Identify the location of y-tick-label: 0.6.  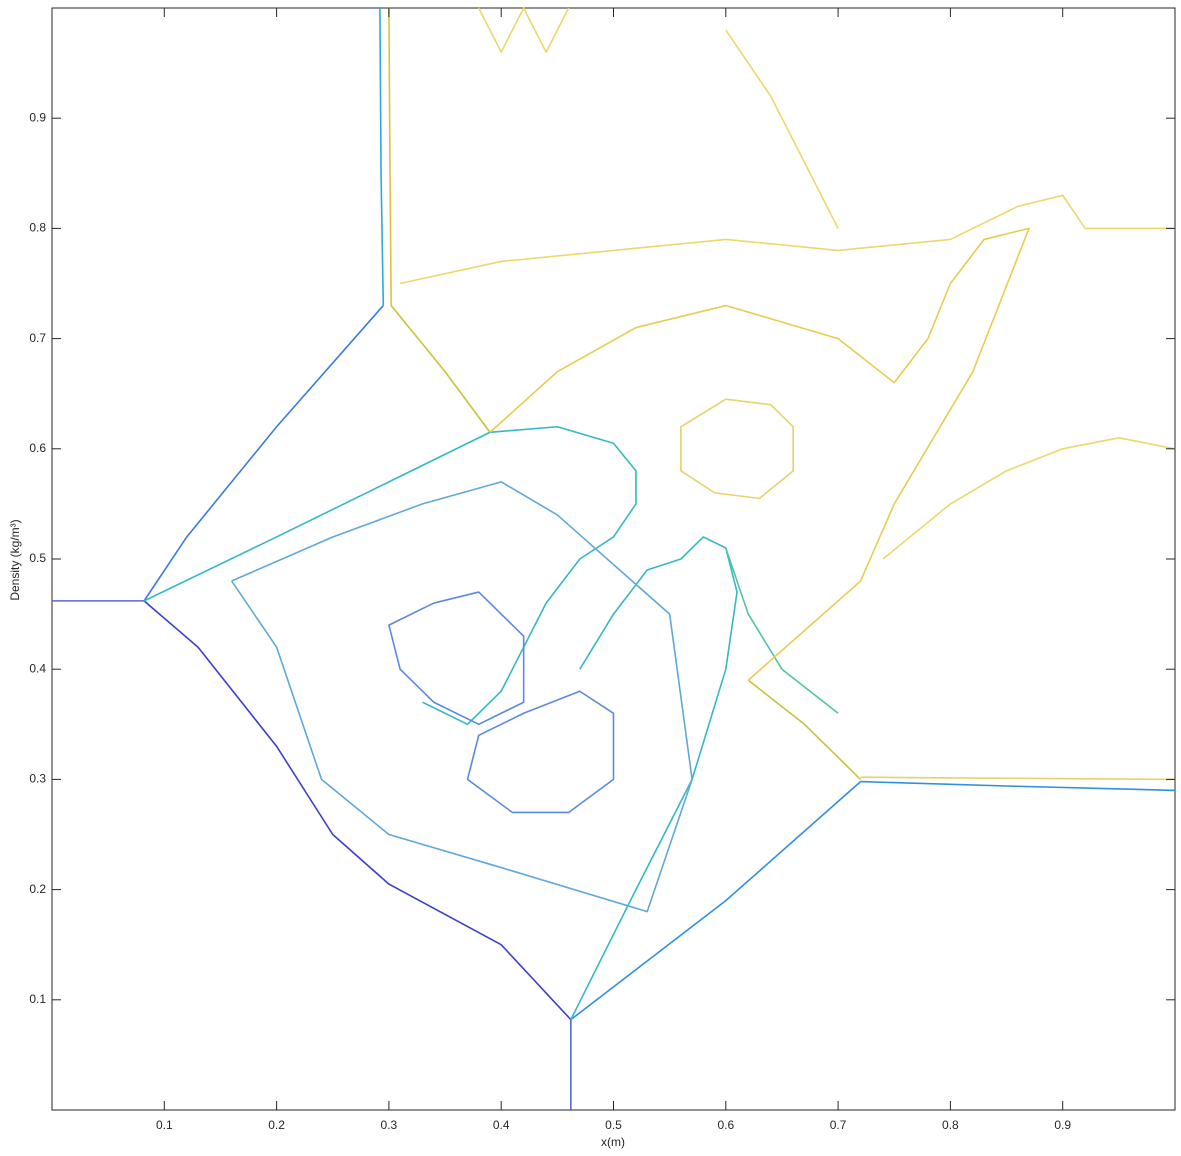
(37, 448).